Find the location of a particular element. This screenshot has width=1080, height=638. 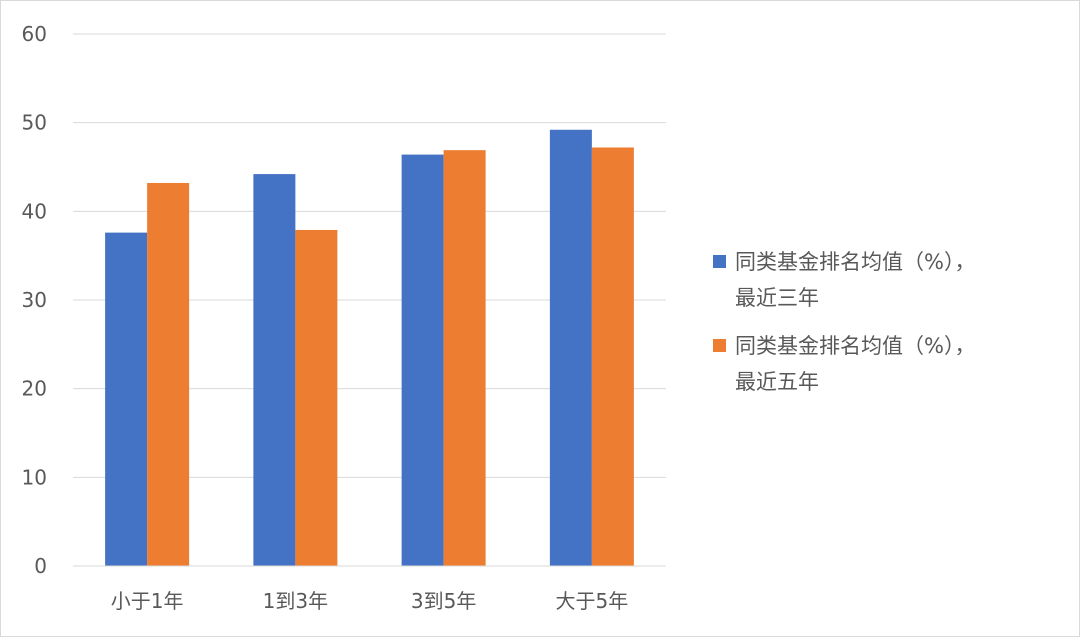

x-tick-label: 小于1年 is located at coordinates (147, 601).